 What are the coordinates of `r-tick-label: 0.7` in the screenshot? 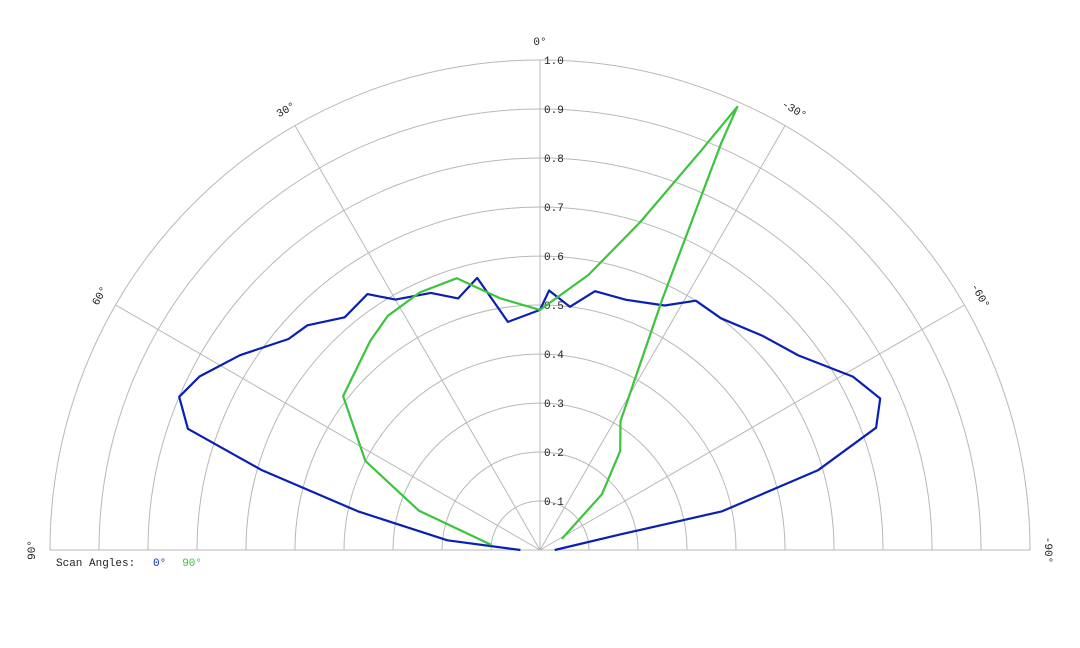 It's located at (554, 209).